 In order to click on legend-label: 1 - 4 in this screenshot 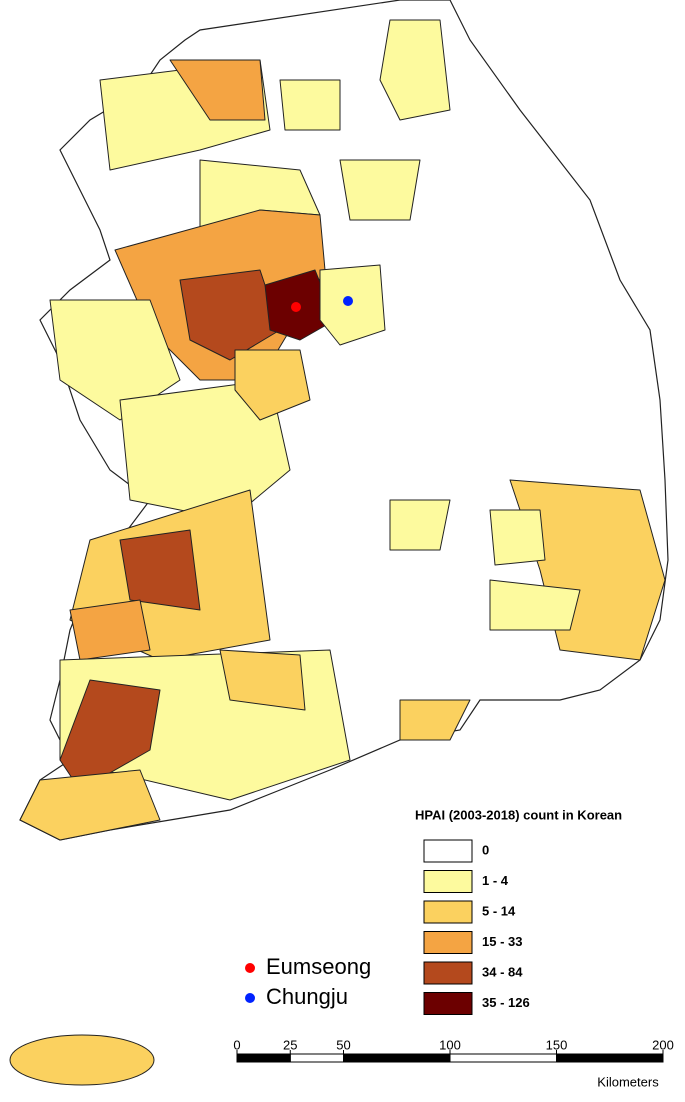, I will do `click(495, 880)`.